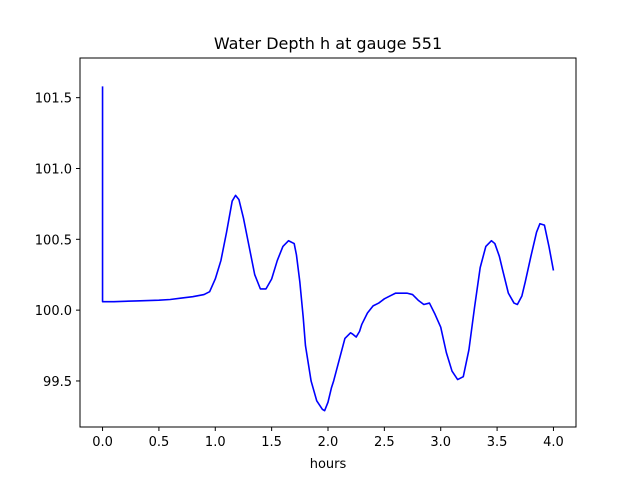 The width and height of the screenshot is (640, 480). I want to click on x-tick-label: 3.5, so click(497, 442).